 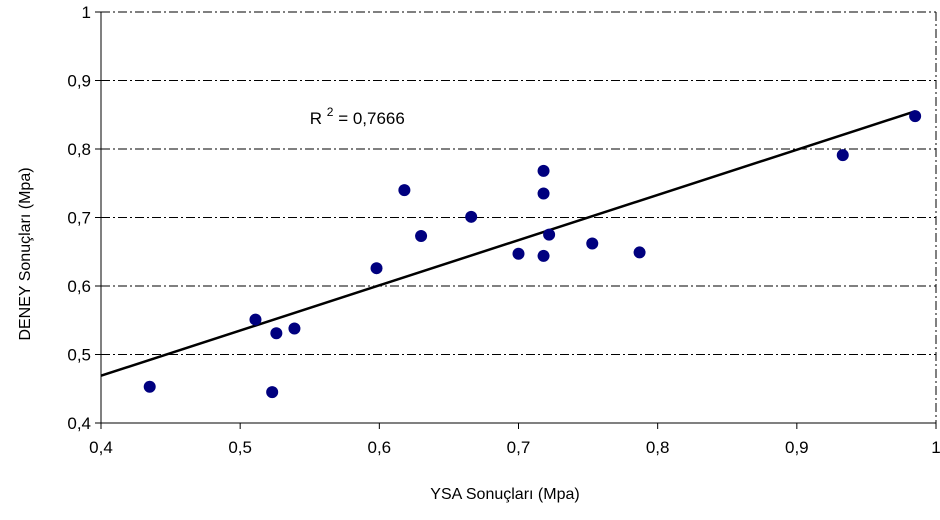 I want to click on r-squared-annotation: R 2 = 0,7666, so click(x=357, y=114).